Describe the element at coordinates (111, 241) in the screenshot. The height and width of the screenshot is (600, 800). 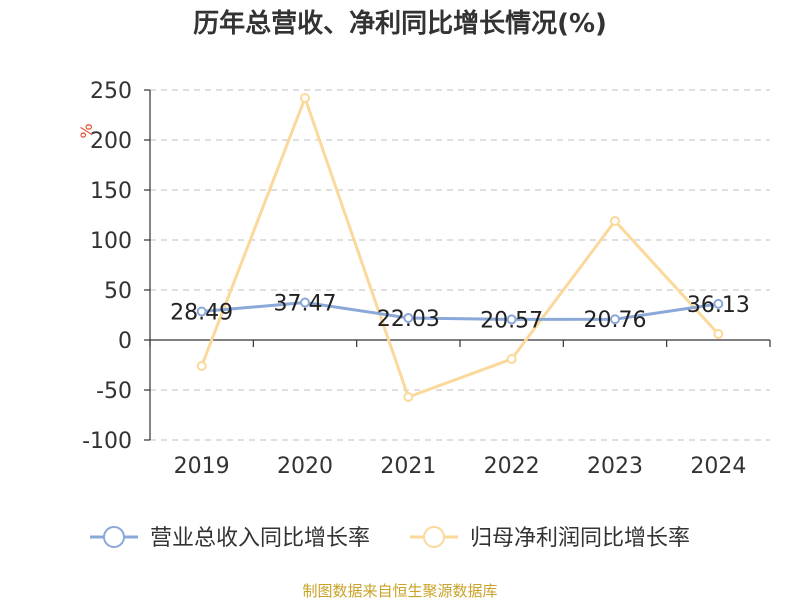
I see `y-tick-label: 100` at that location.